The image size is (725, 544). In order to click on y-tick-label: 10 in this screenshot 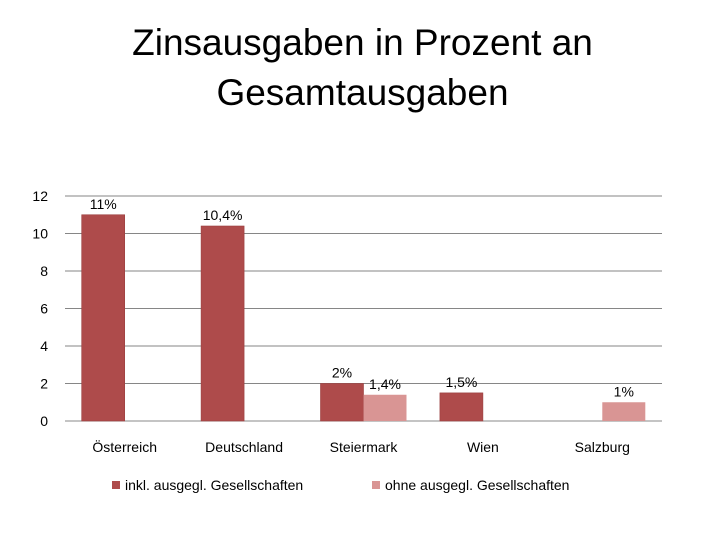, I will do `click(40, 234)`.